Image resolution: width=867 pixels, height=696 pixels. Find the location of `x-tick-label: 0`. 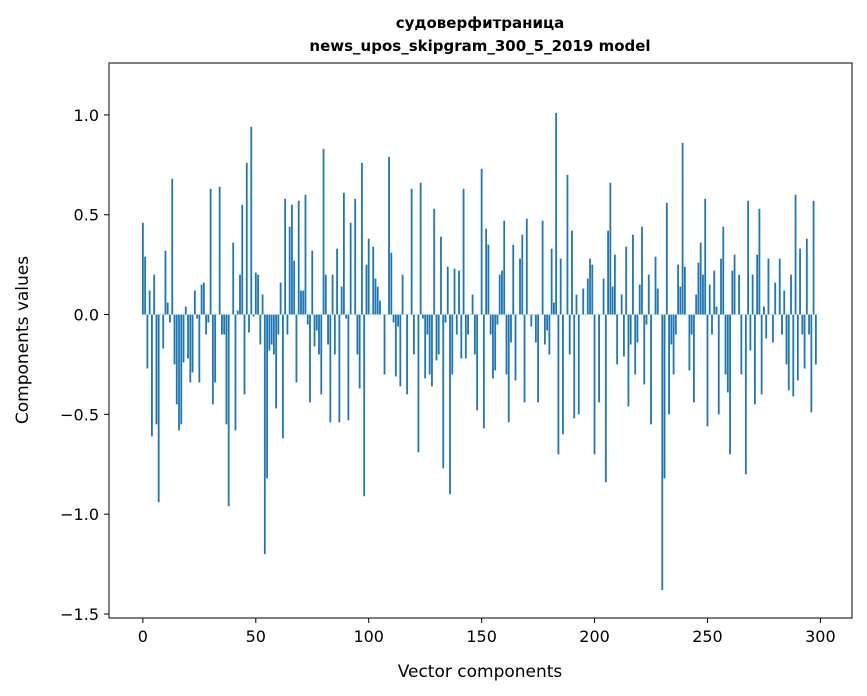

x-tick-label: 0 is located at coordinates (143, 636).